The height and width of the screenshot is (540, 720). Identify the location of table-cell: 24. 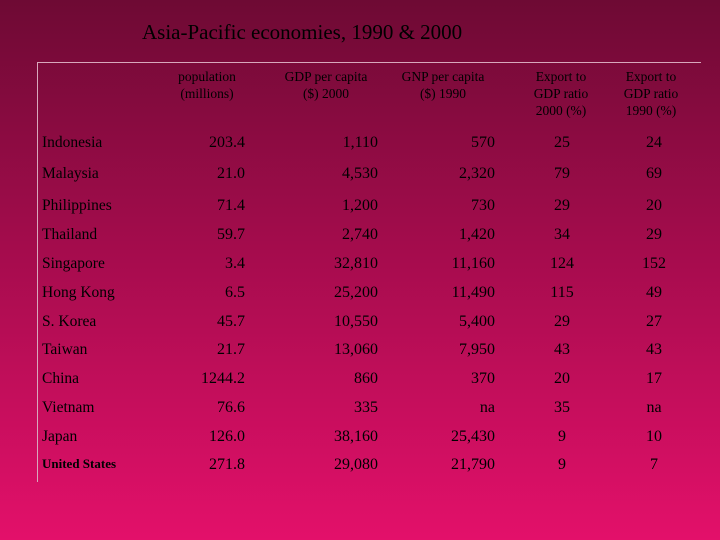
(654, 142).